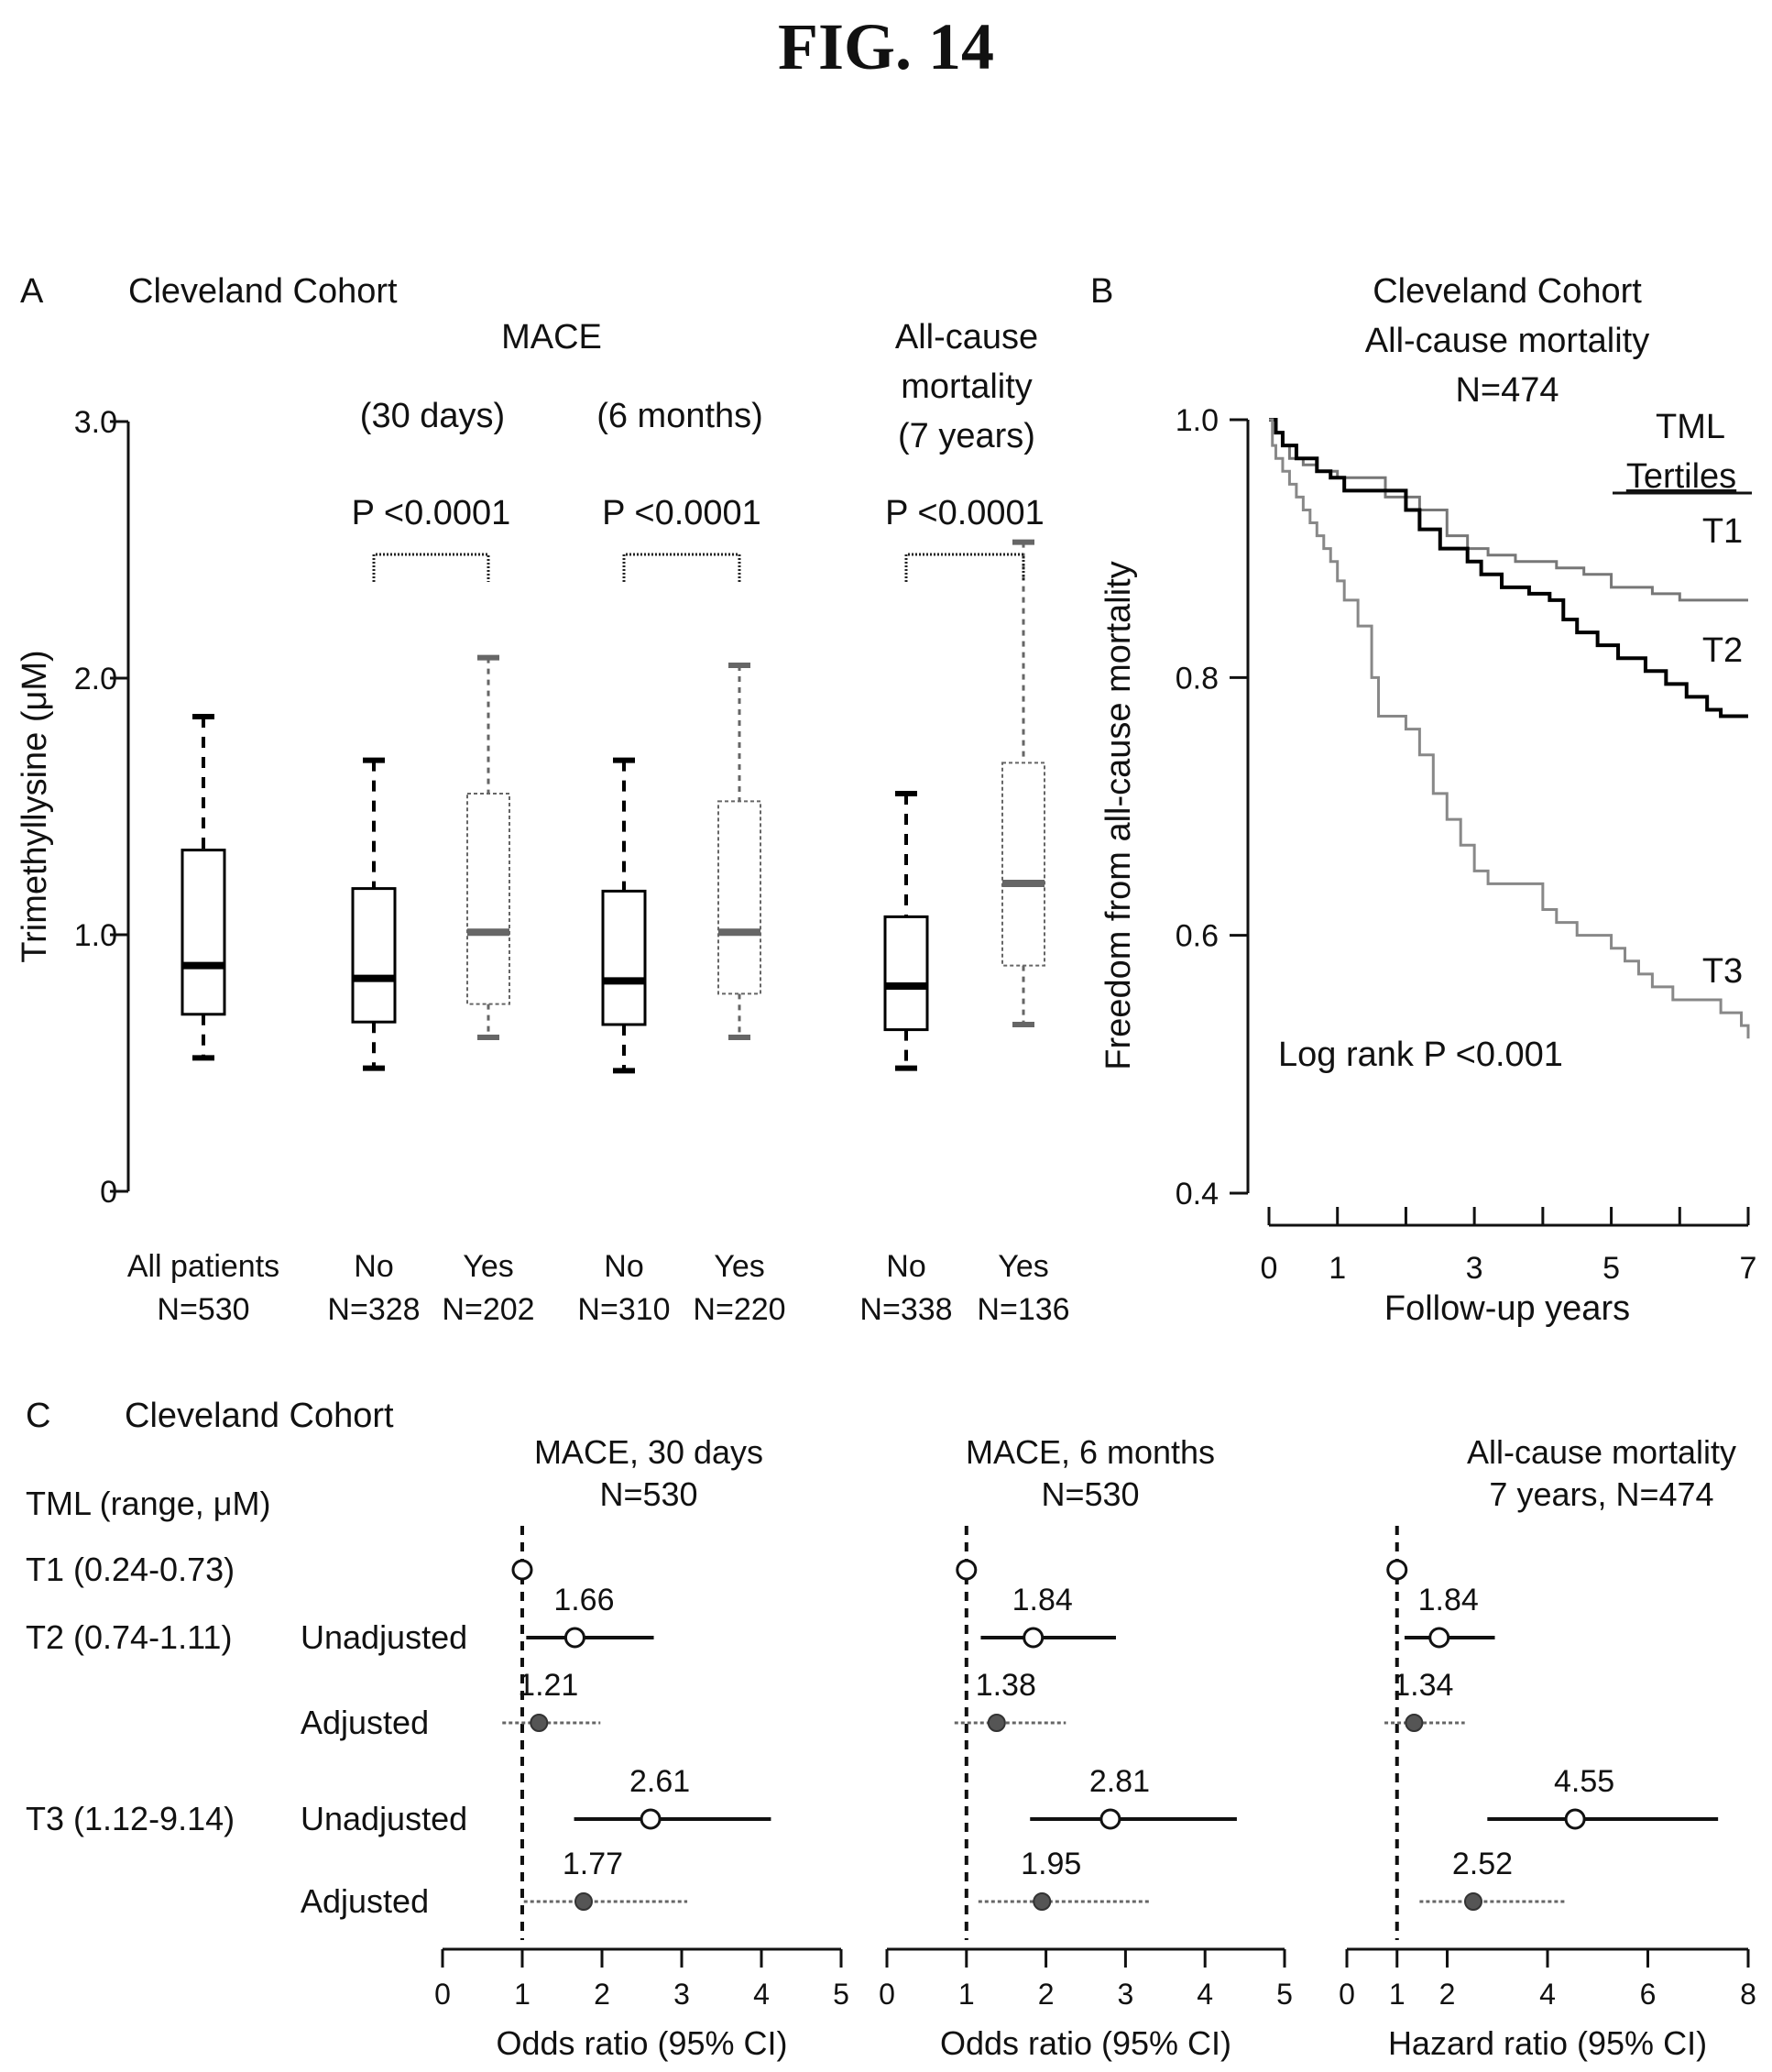 Image resolution: width=1772 pixels, height=2072 pixels. What do you see at coordinates (1722, 532) in the screenshot?
I see `series-label-t1: T1` at bounding box center [1722, 532].